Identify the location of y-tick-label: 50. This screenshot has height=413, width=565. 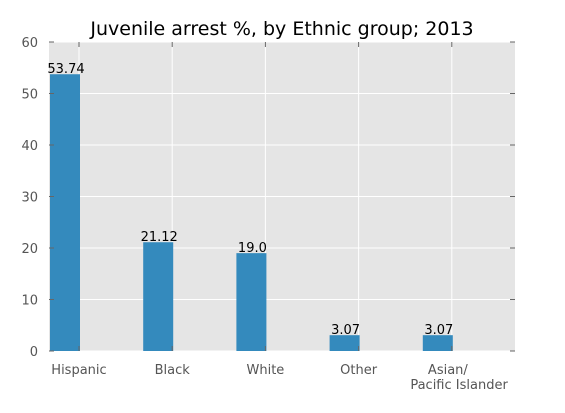
(29, 95).